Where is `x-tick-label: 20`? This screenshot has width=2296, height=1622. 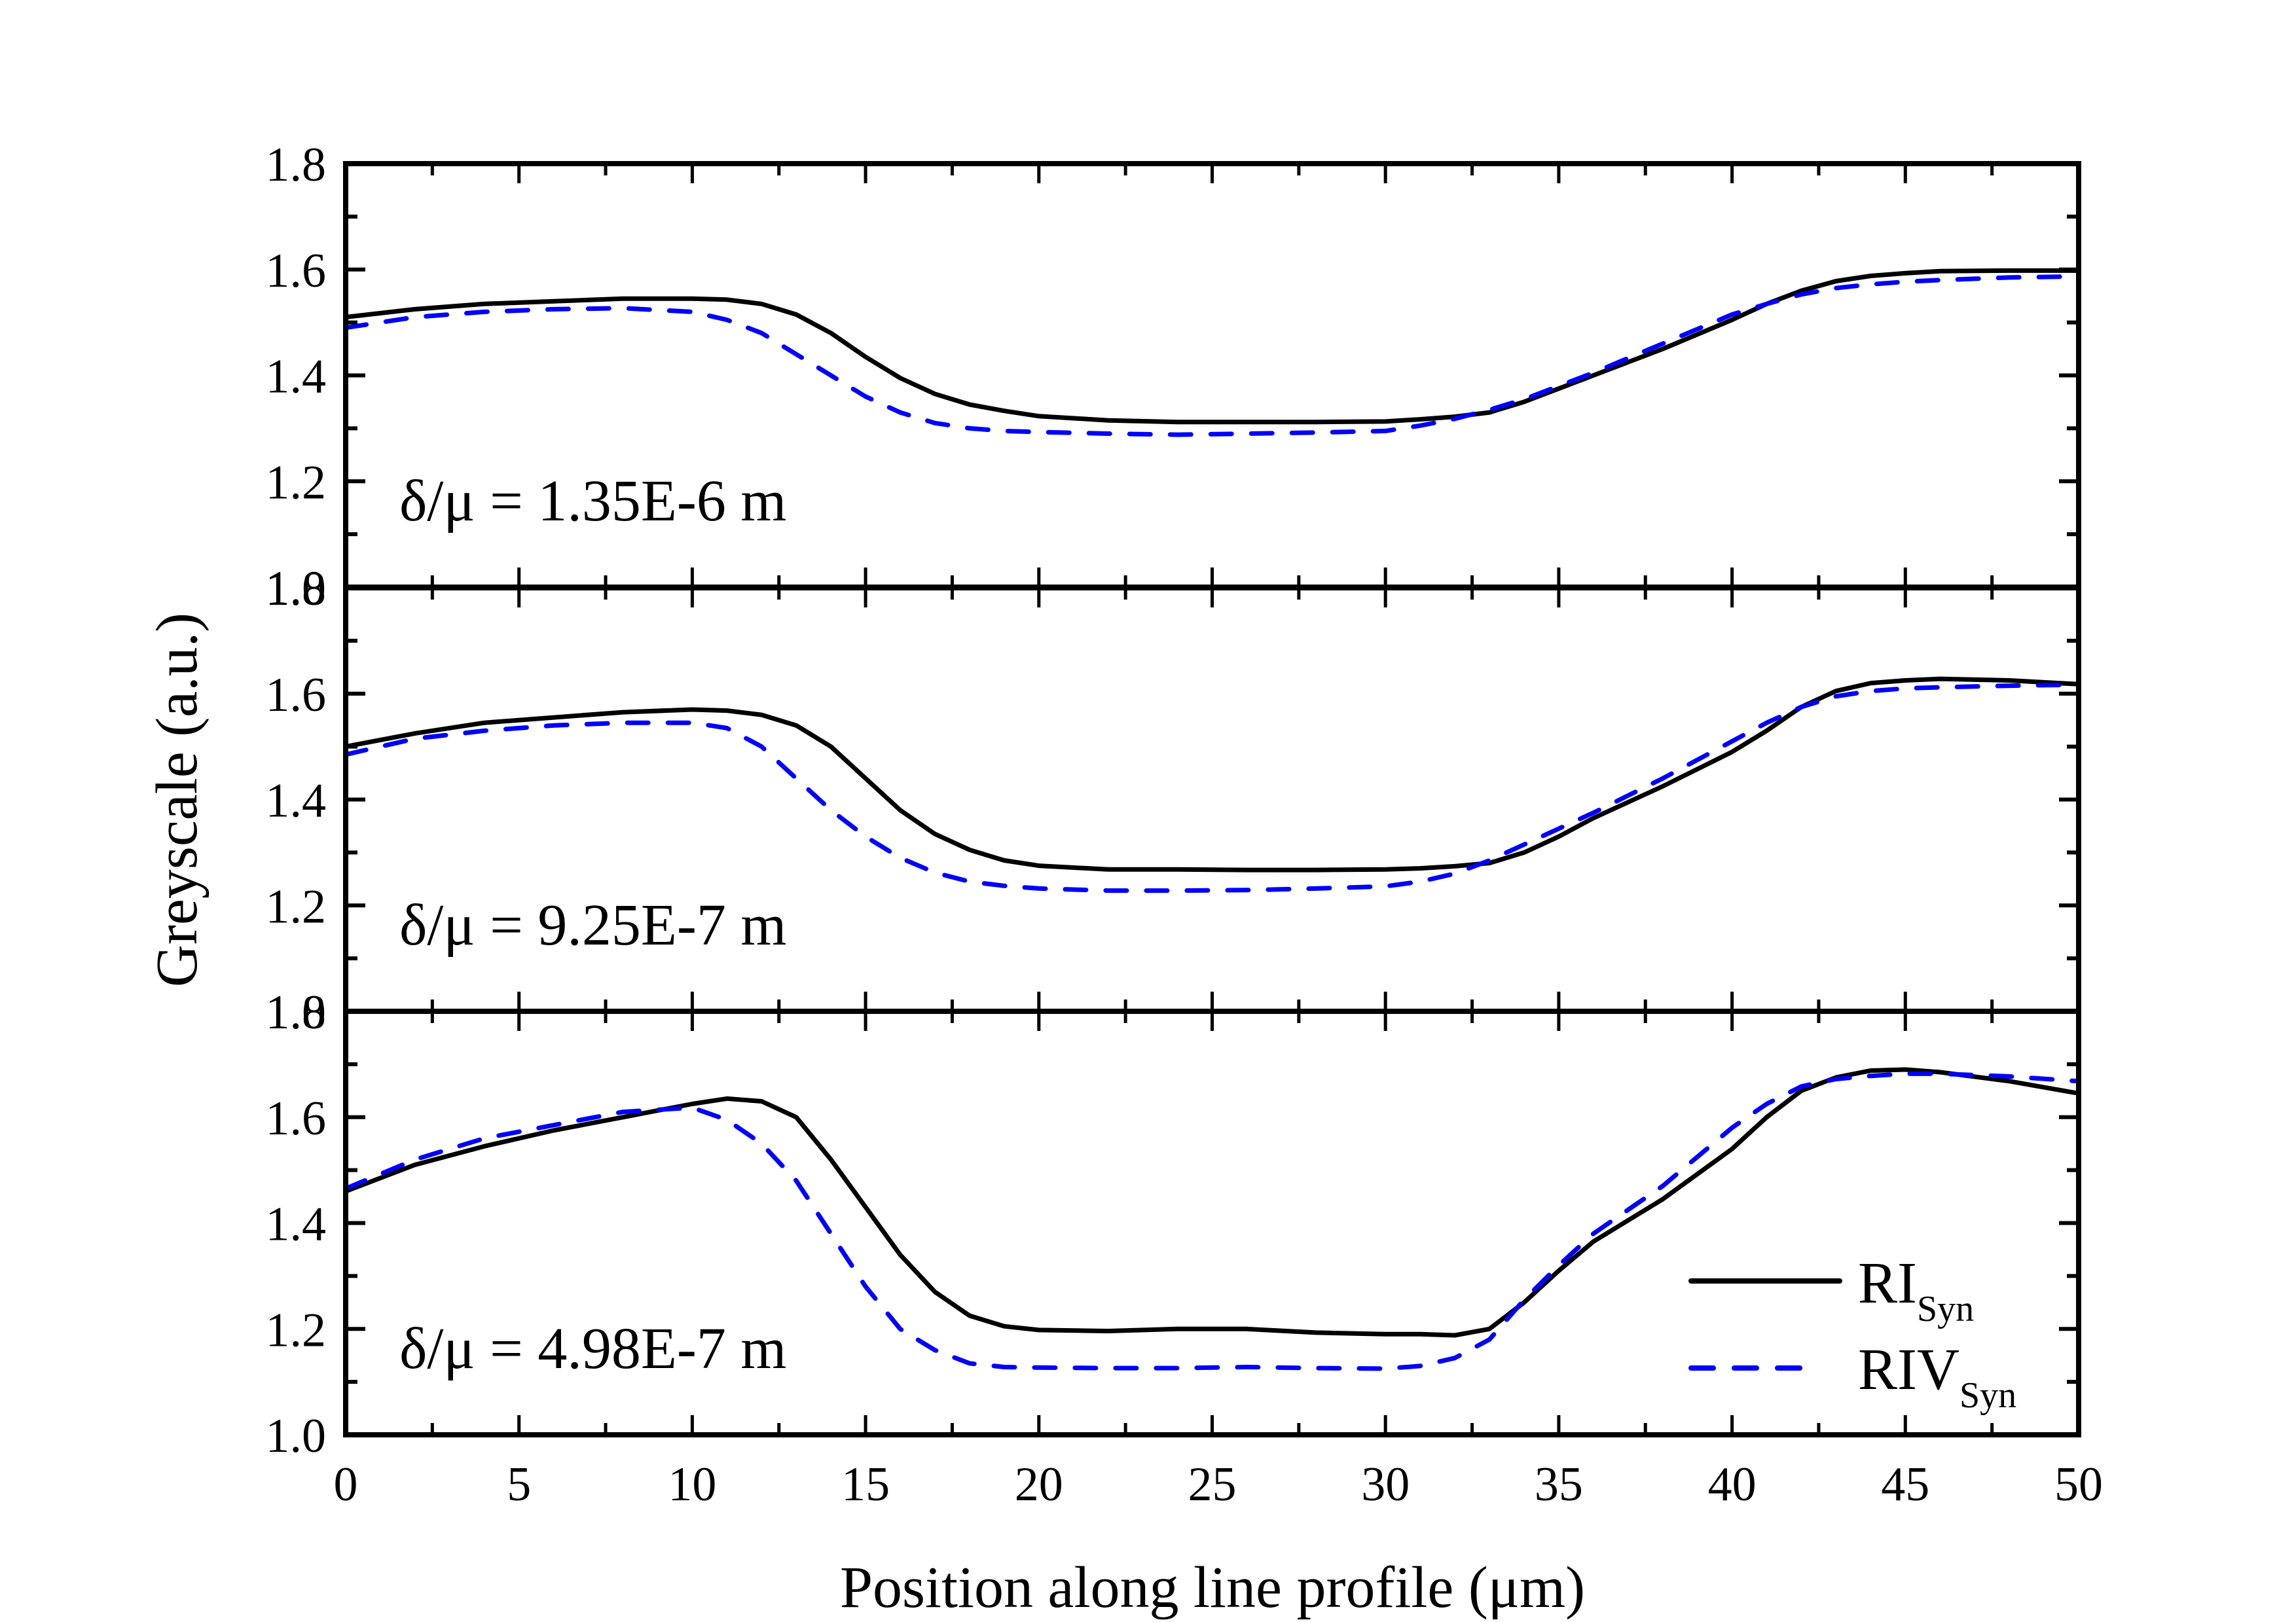 x-tick-label: 20 is located at coordinates (1039, 1484).